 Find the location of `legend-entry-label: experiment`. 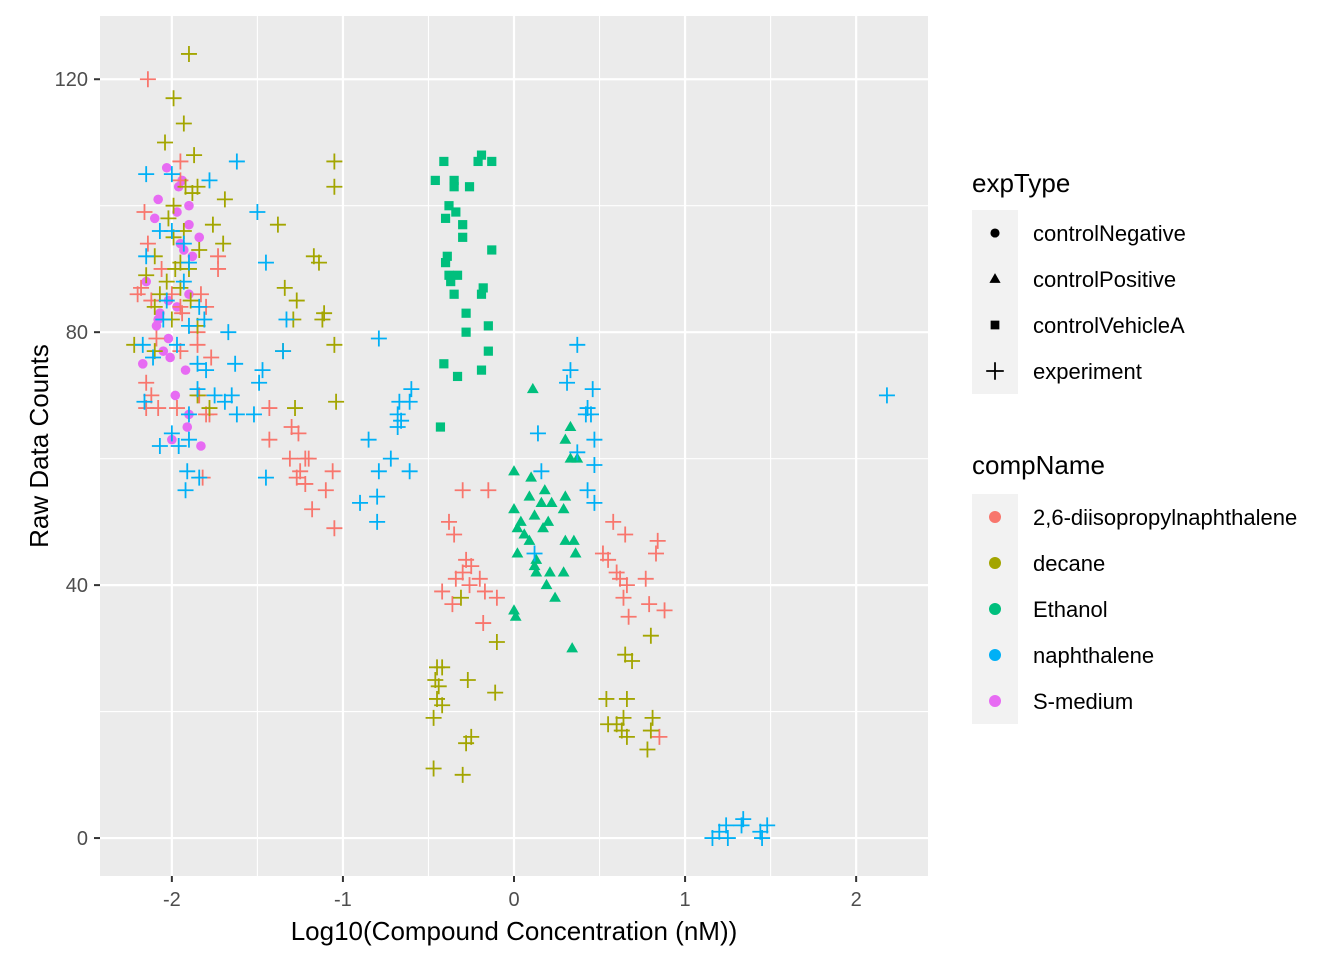

legend-entry-label: experiment is located at coordinates (1087, 371).